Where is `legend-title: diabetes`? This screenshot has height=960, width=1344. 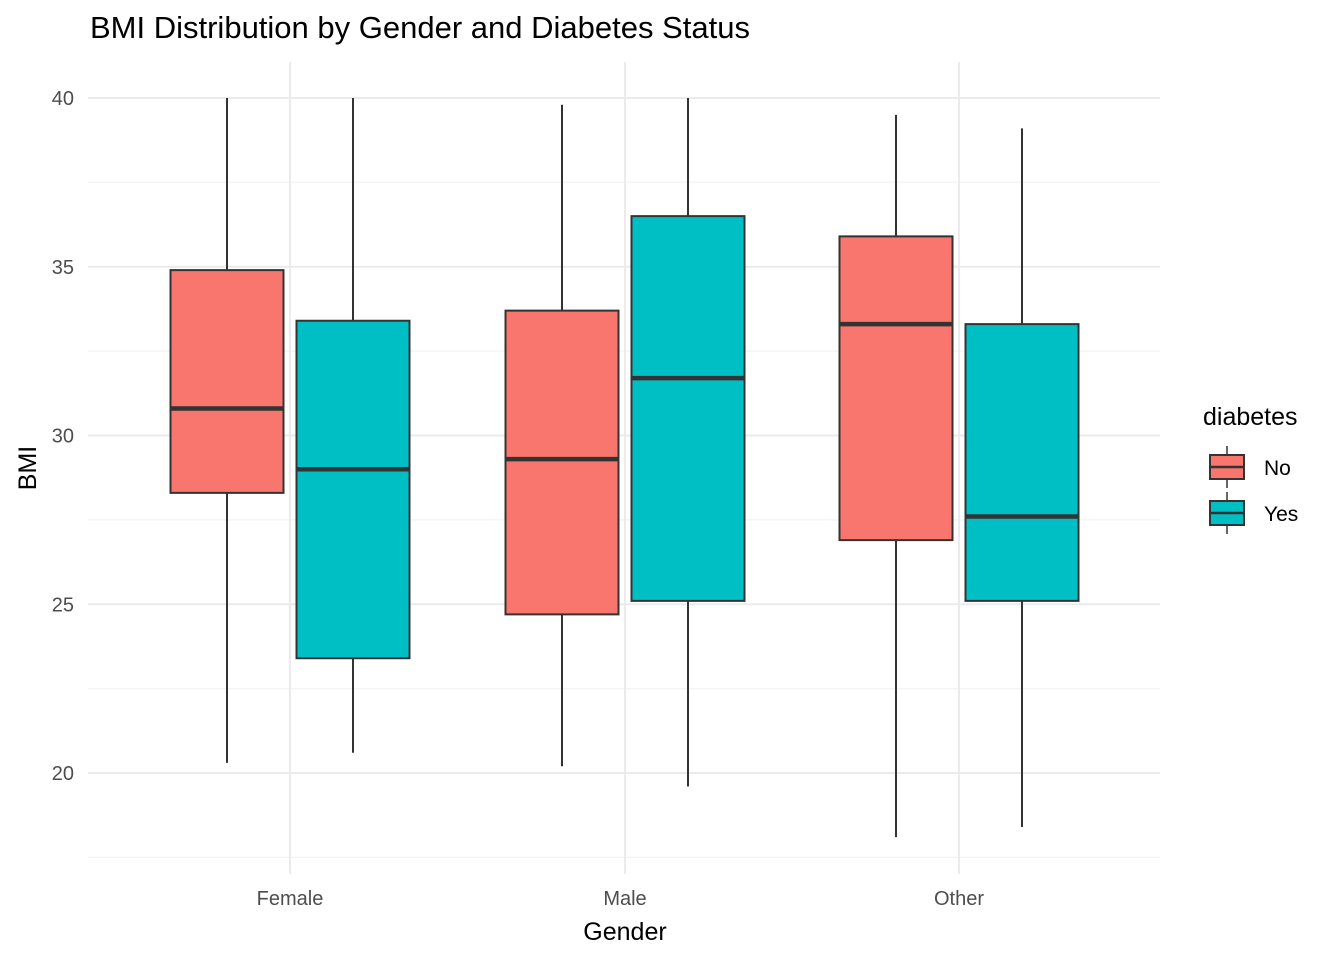 legend-title: diabetes is located at coordinates (1250, 417).